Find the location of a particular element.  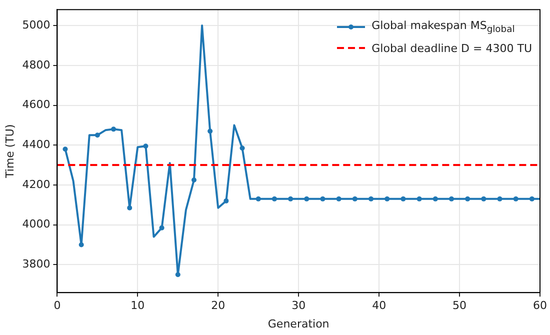

x-tick-label: 10 is located at coordinates (137, 305).